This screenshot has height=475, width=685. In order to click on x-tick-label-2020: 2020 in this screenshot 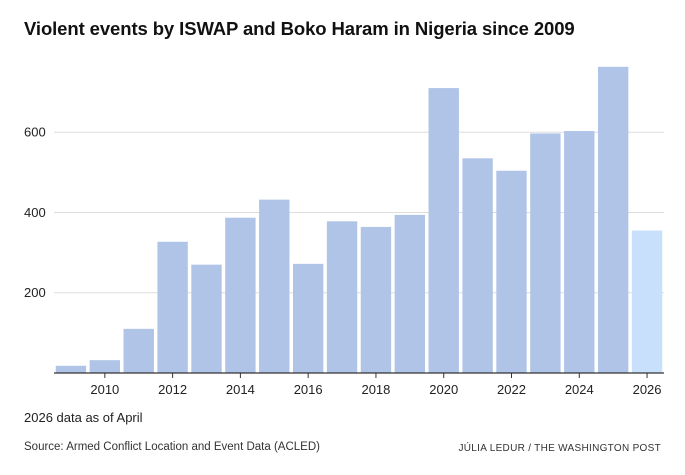, I will do `click(443, 389)`.